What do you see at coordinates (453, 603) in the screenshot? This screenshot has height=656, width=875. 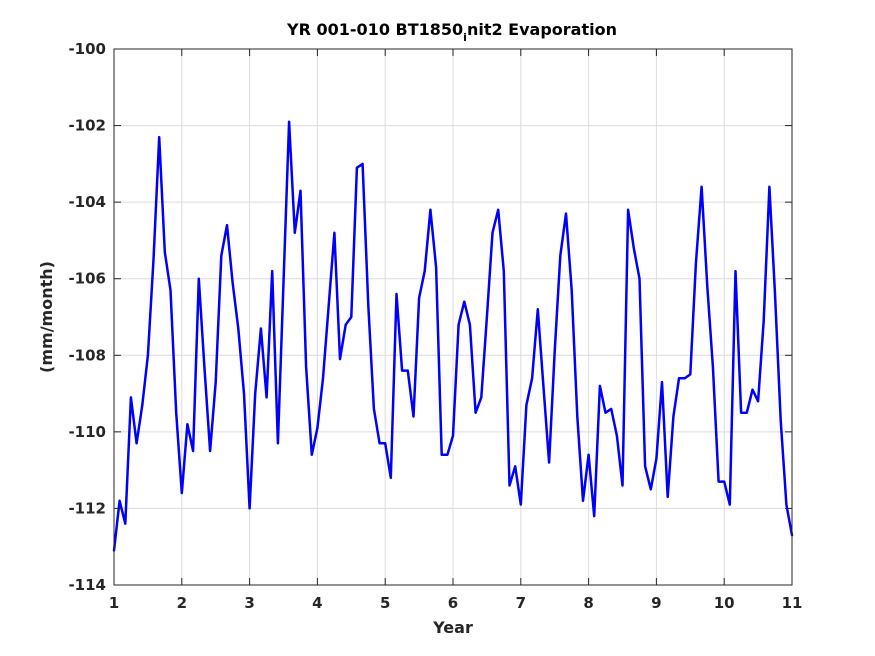 I see `x-tick-label: 6` at bounding box center [453, 603].